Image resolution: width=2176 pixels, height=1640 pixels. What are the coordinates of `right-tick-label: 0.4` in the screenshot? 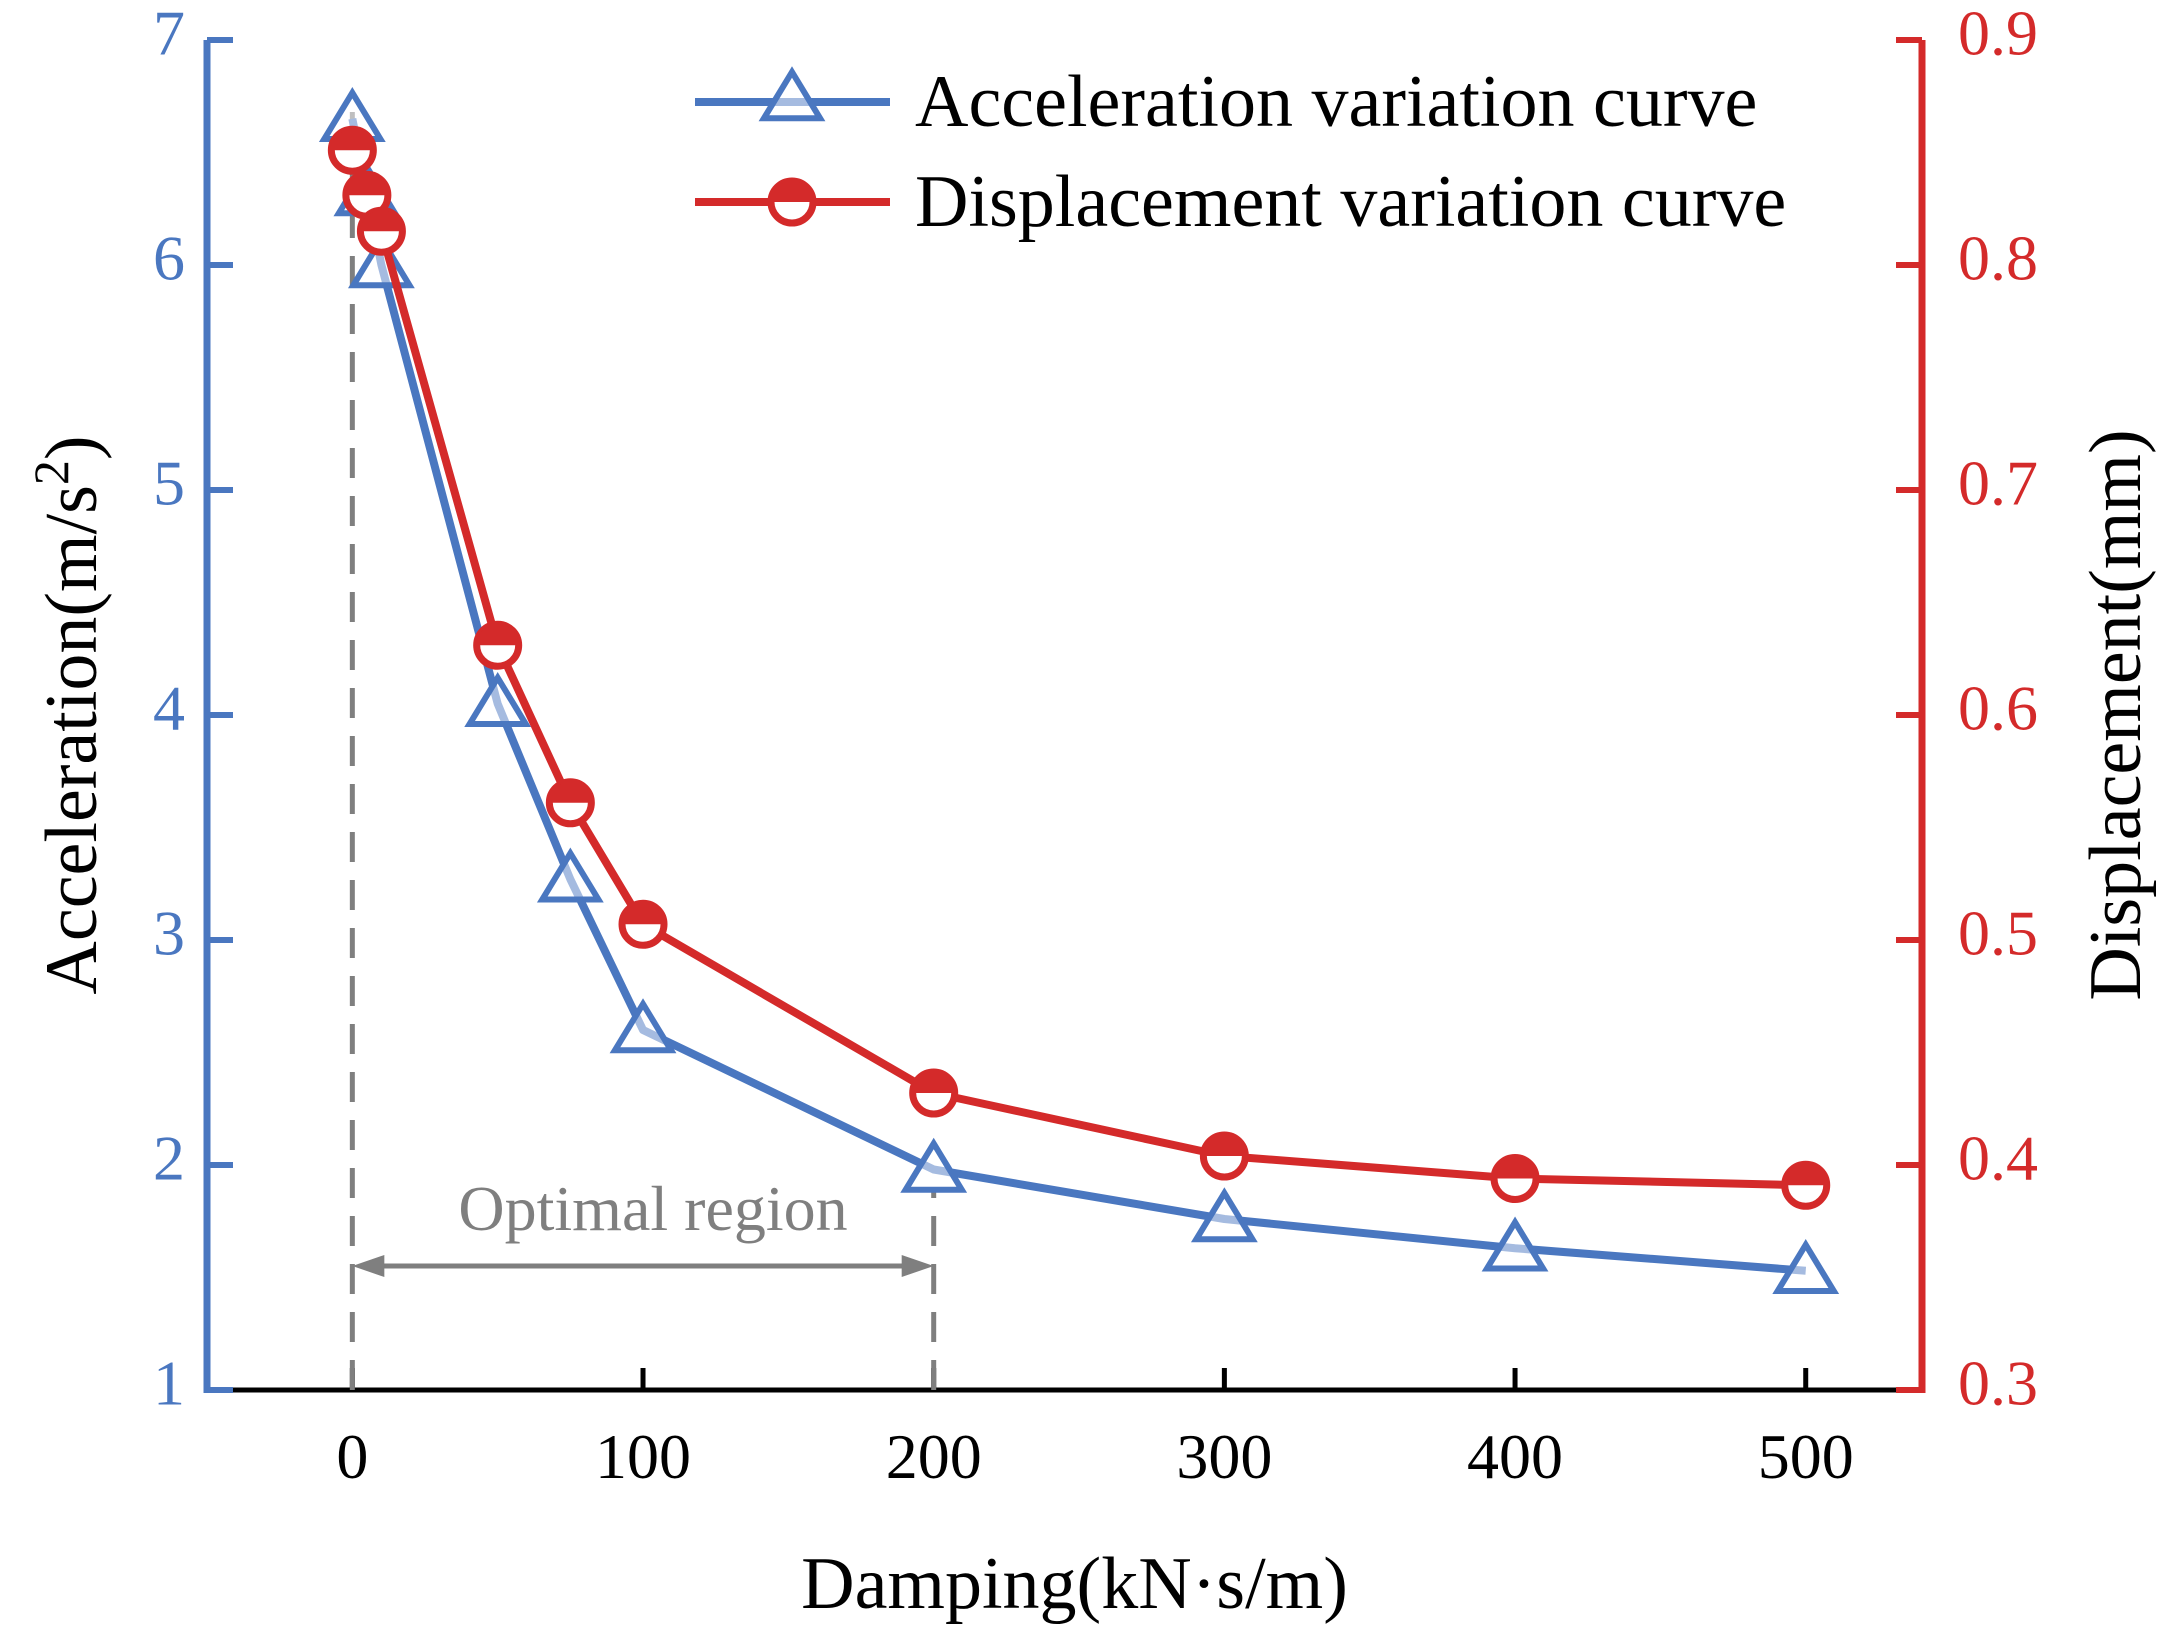 It's located at (1998, 1158).